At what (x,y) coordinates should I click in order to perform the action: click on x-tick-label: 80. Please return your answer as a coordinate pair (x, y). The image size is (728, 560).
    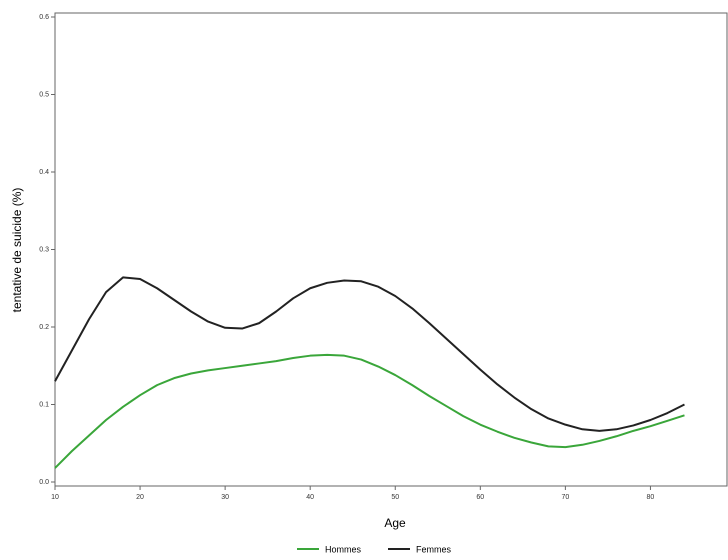
    Looking at the image, I should click on (651, 497).